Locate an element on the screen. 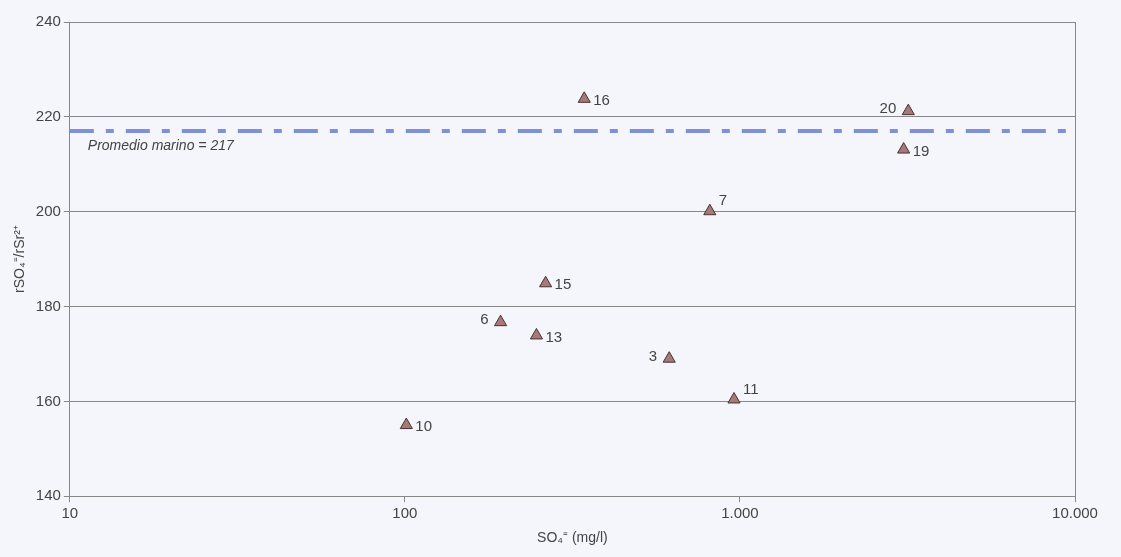  x-tick-label: 1.000 is located at coordinates (740, 513).